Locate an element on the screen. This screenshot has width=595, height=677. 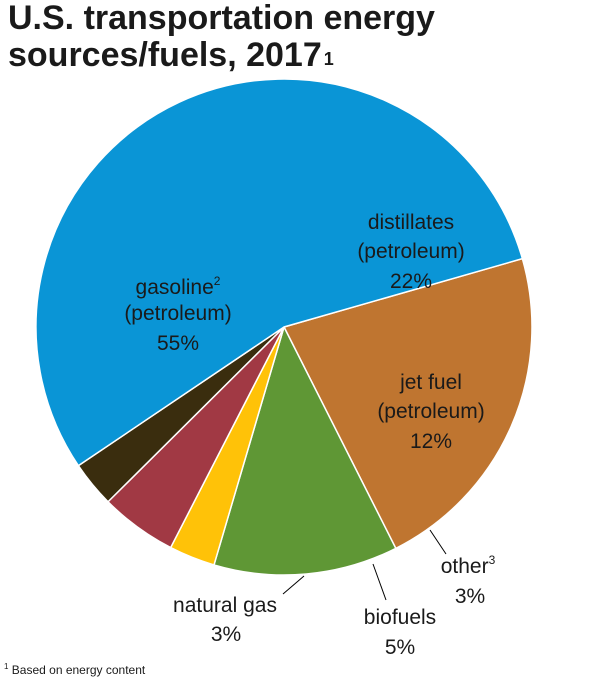
label-jet-fuel-type: (petroleum) is located at coordinates (430, 411).